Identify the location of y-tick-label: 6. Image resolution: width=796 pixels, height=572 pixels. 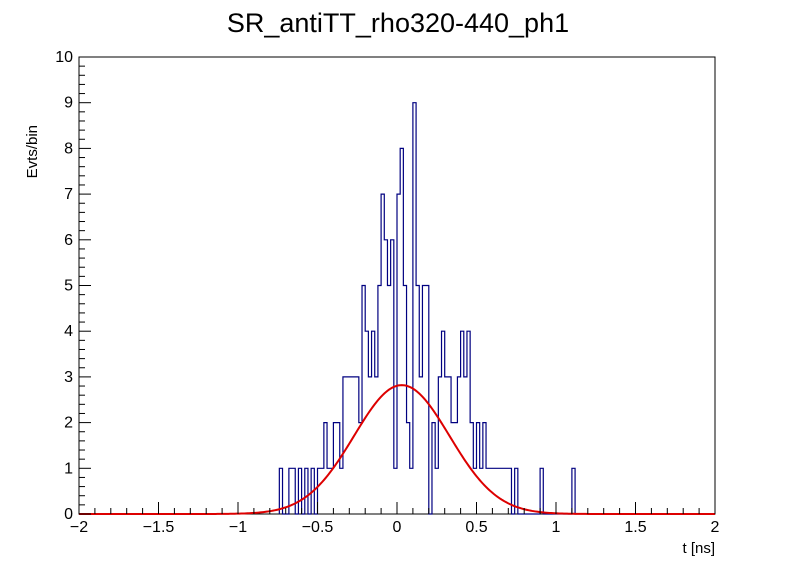
(68, 240).